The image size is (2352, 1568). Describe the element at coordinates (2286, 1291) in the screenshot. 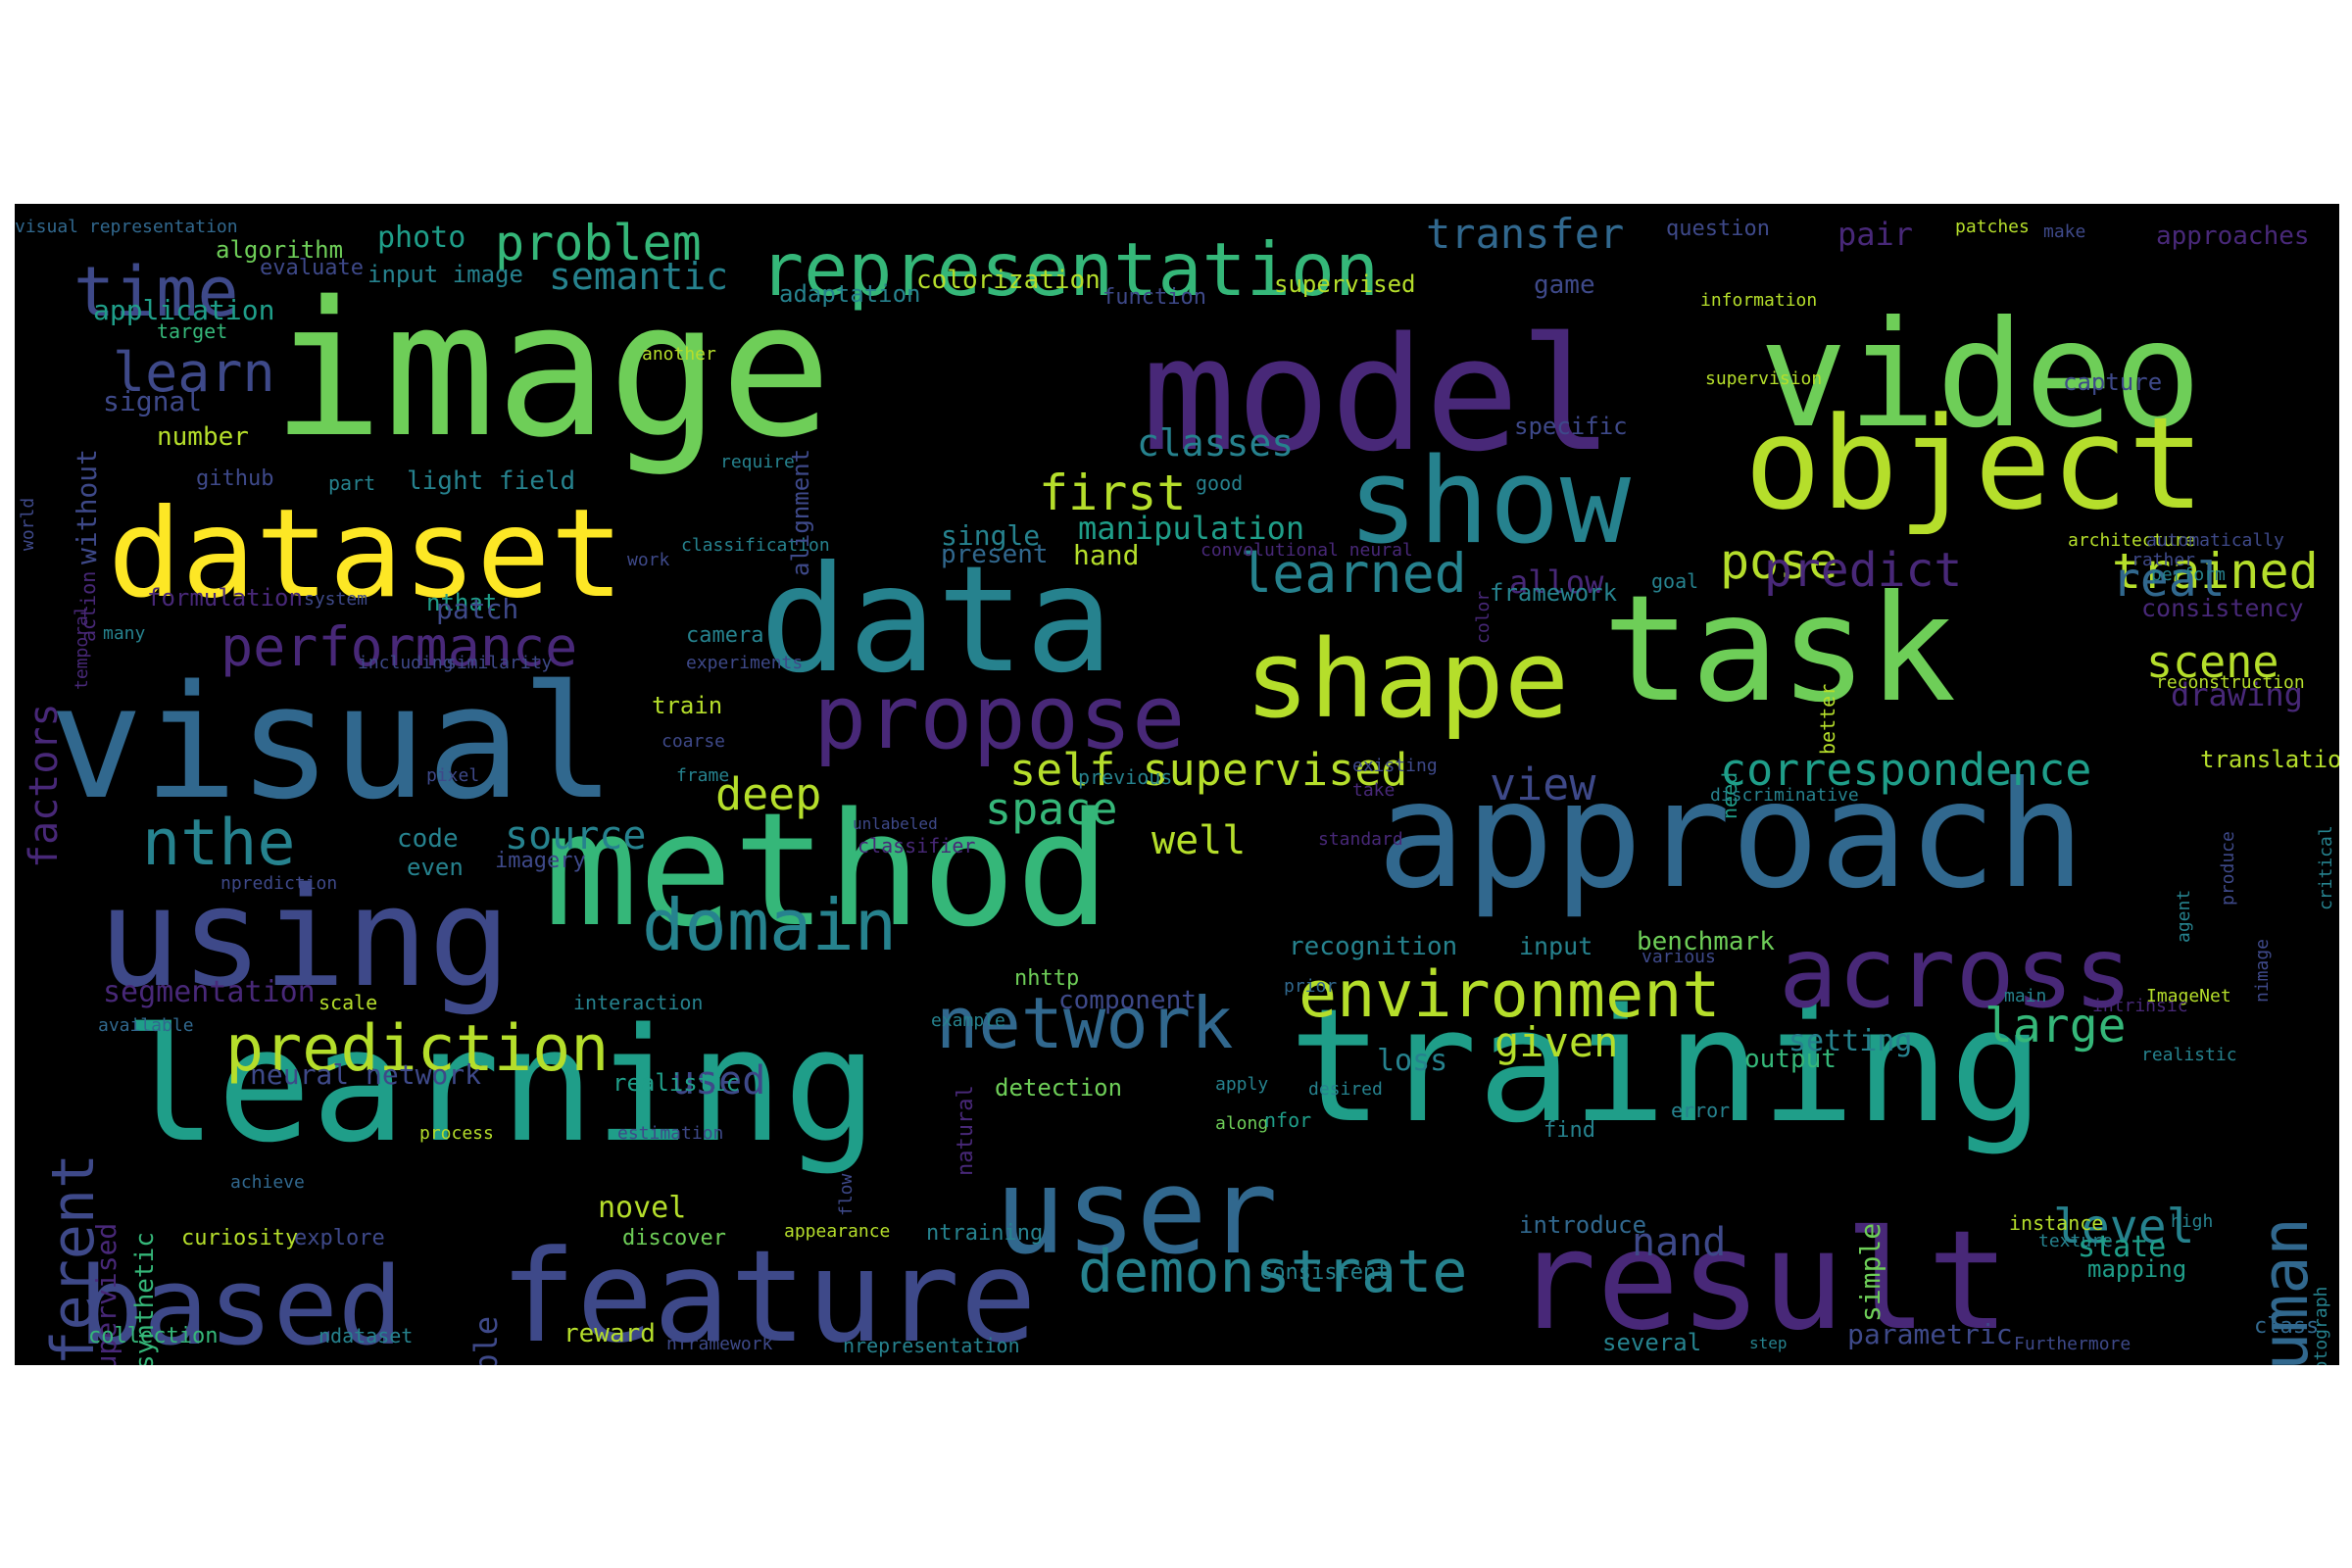

I see `cloud-word: human` at that location.